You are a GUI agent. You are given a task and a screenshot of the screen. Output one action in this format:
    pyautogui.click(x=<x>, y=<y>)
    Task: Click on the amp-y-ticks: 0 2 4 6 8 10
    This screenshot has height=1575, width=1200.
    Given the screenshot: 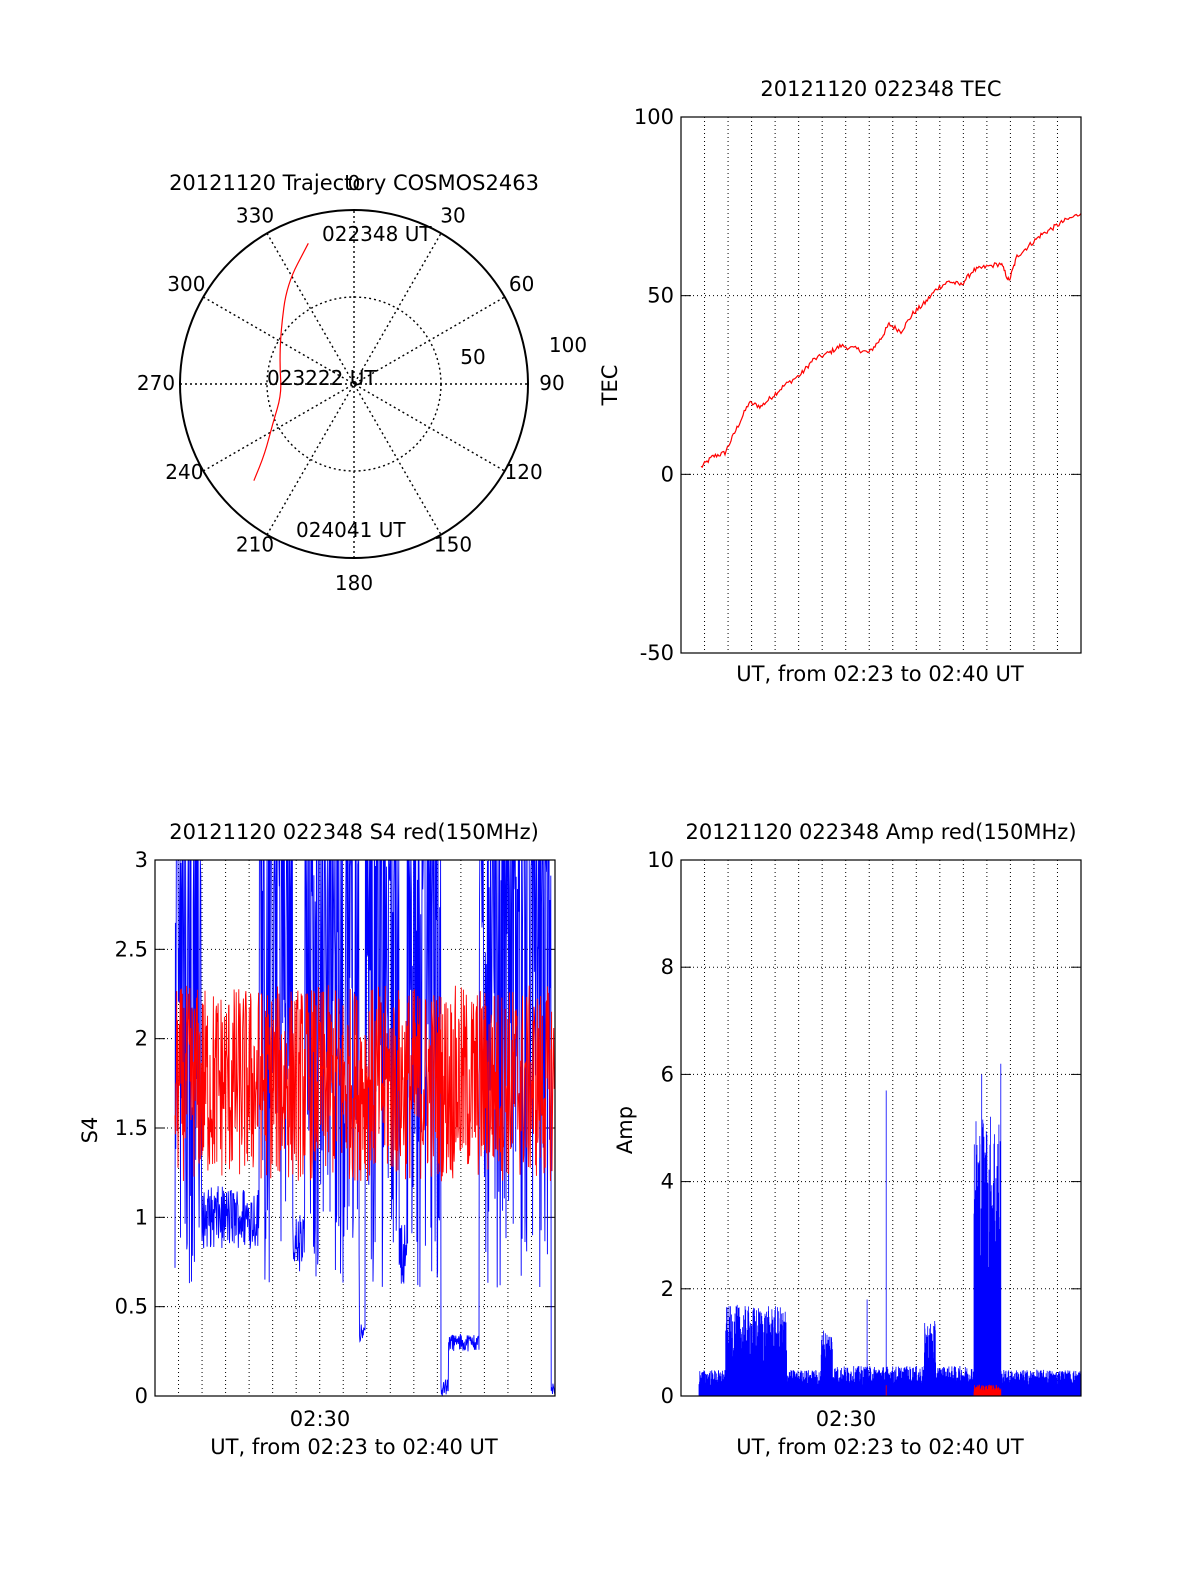 What is the action you would take?
    pyautogui.click(x=864, y=1128)
    